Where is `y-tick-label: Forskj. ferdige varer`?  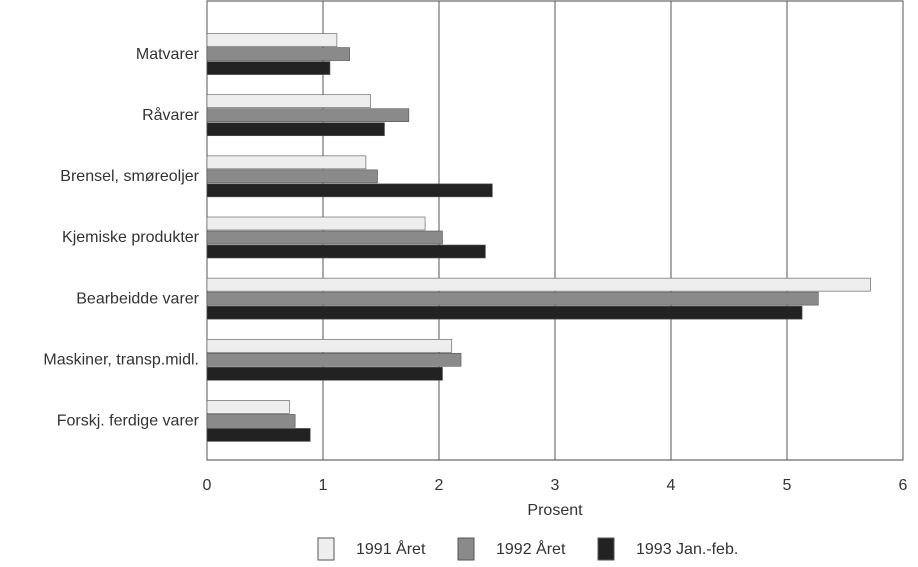
y-tick-label: Forskj. ferdige varer is located at coordinates (128, 421).